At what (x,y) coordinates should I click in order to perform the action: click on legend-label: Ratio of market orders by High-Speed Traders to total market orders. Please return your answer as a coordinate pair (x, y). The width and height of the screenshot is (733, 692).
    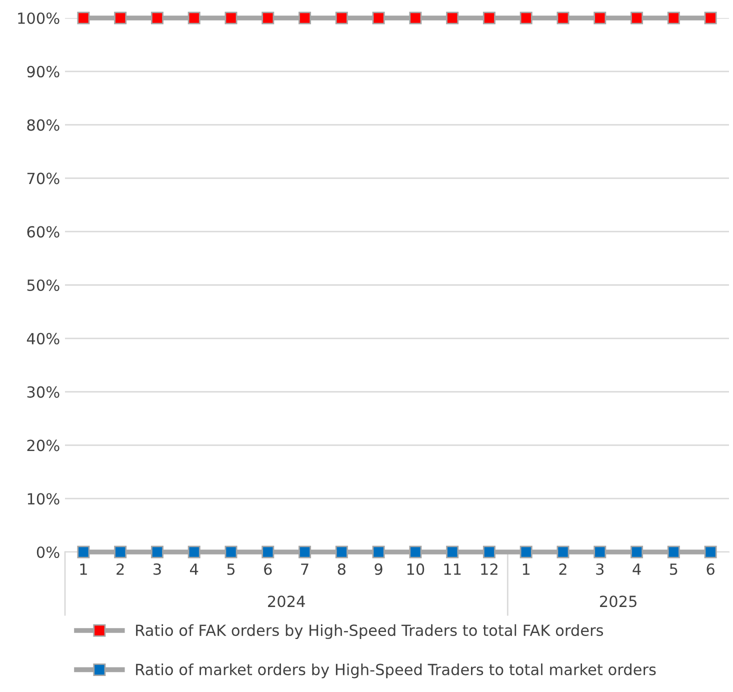
    Looking at the image, I should click on (396, 670).